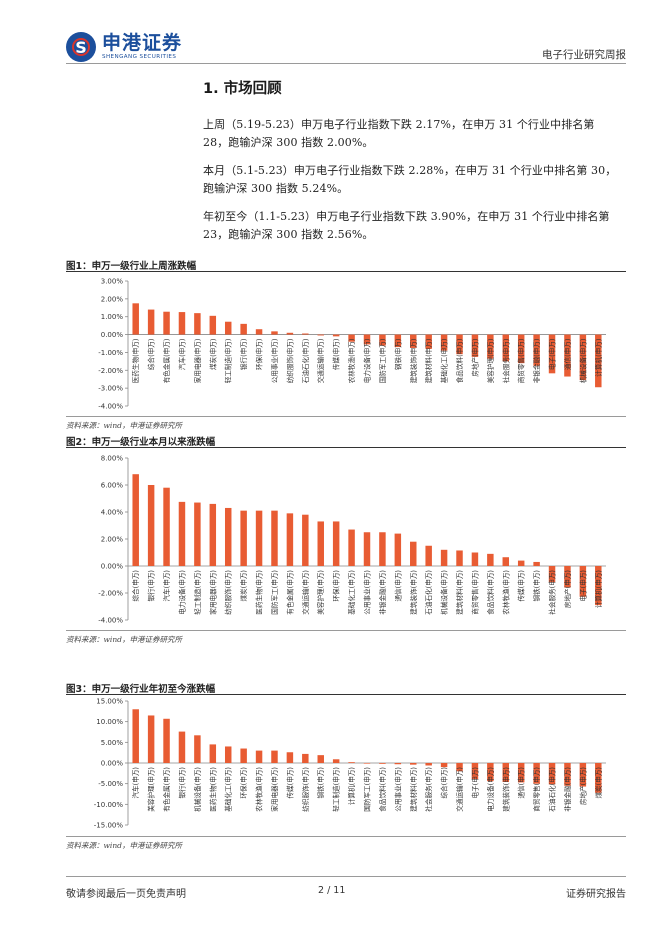 This screenshot has height=936, width=662. What do you see at coordinates (141, 442) in the screenshot?
I see `figure-2-title: 图2：申万一级行业本月以来涨跌幅` at bounding box center [141, 442].